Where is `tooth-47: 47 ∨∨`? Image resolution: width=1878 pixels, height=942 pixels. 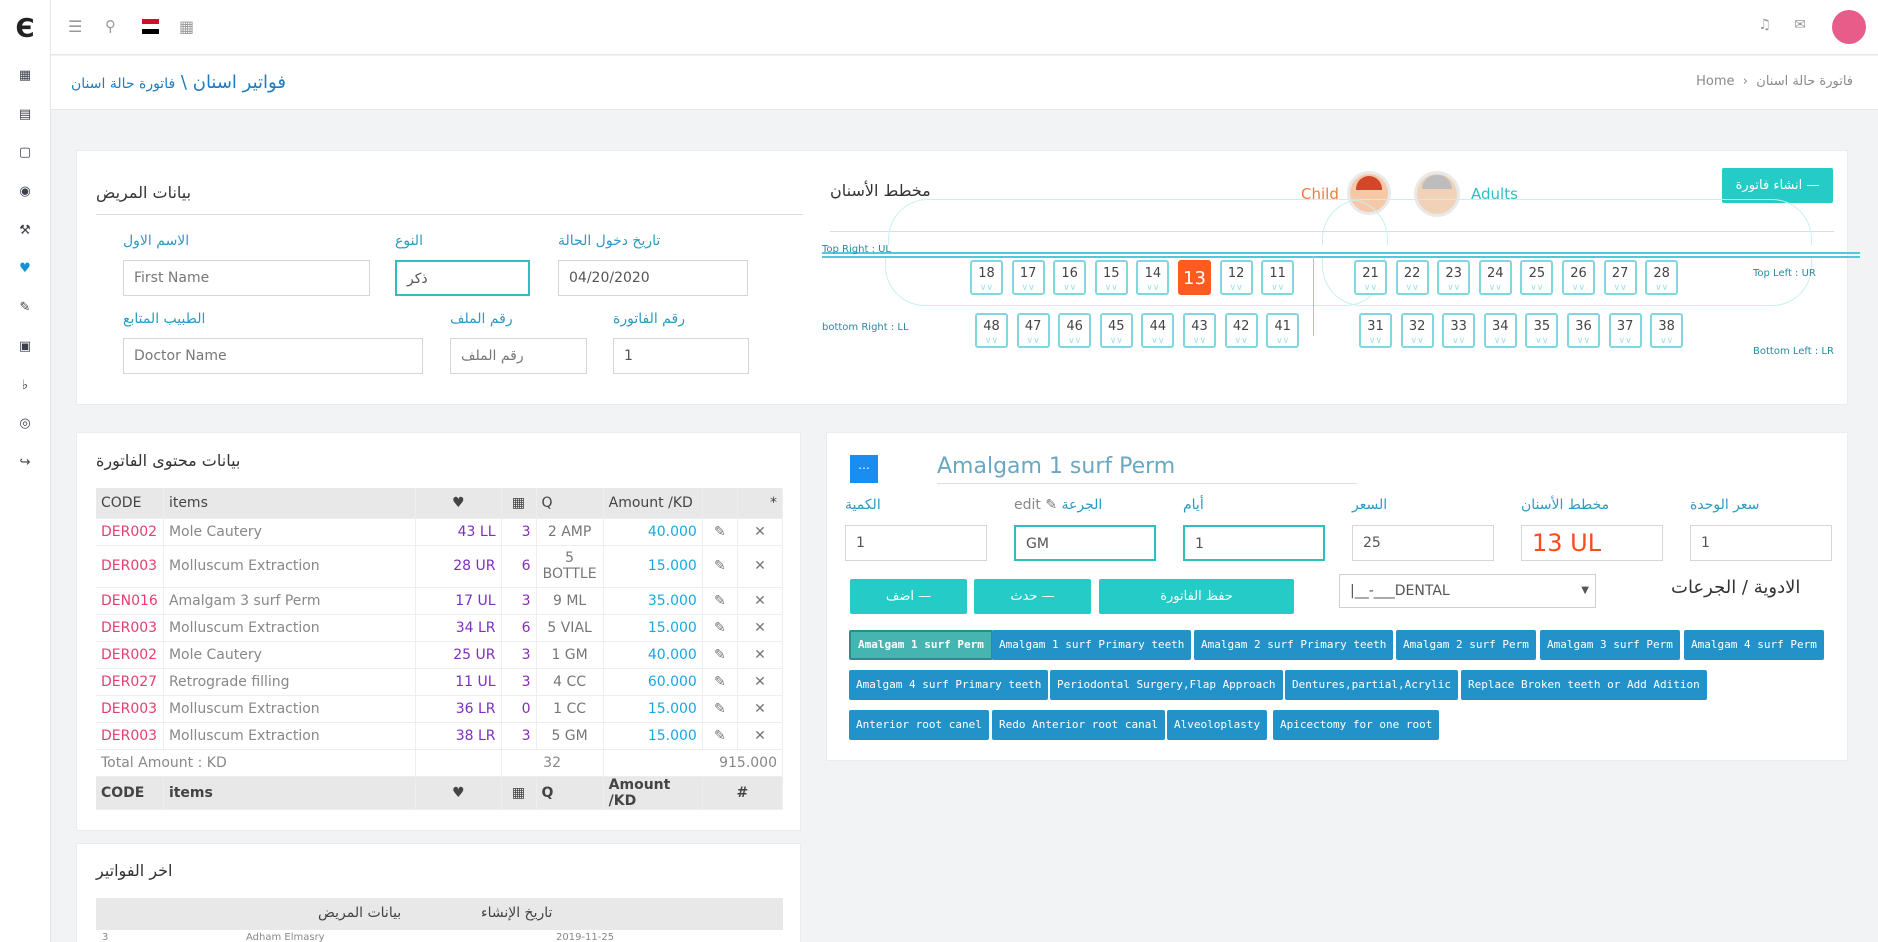 tooth-47: 47 ∨∨ is located at coordinates (1033, 330).